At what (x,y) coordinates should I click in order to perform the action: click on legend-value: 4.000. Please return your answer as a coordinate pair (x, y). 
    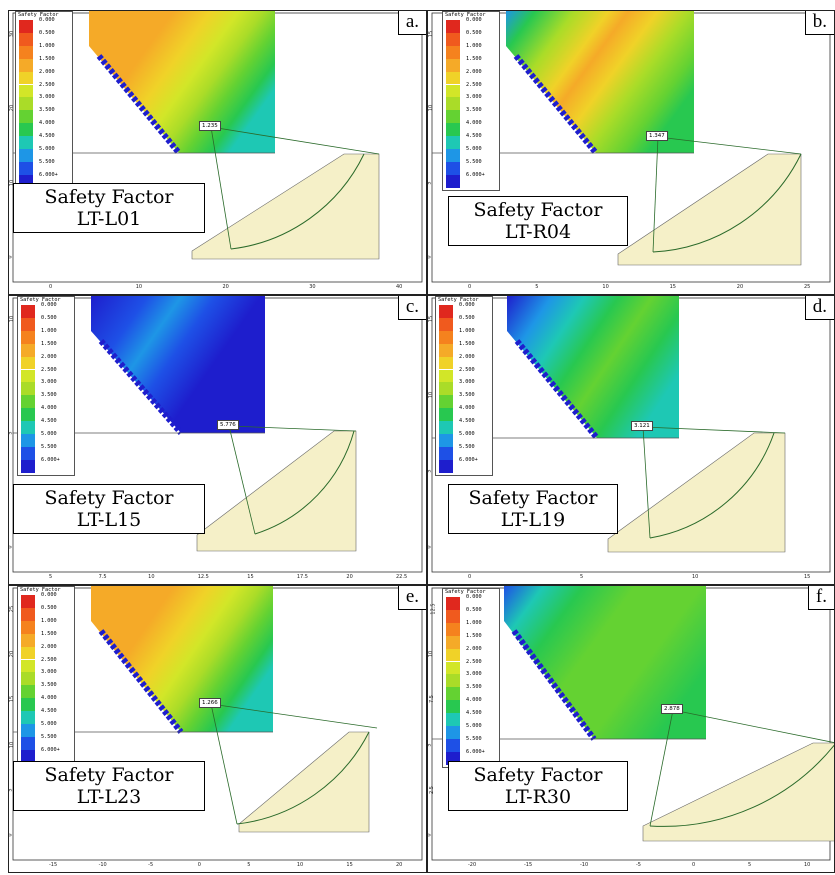
    Looking at the image, I should click on (47, 123).